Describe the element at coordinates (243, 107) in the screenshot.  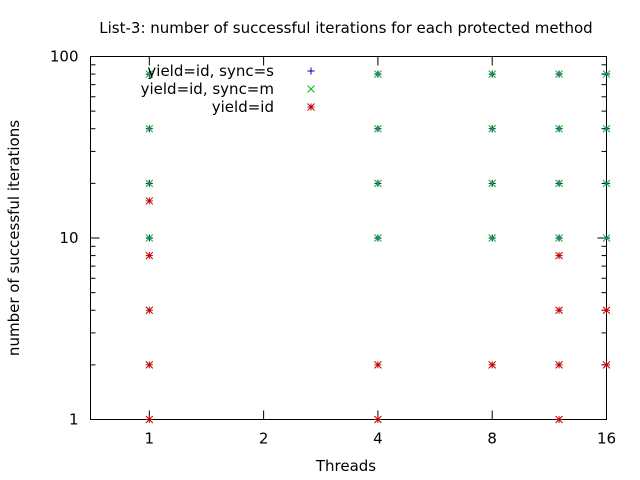
I see `legend-label: yield=id` at that location.